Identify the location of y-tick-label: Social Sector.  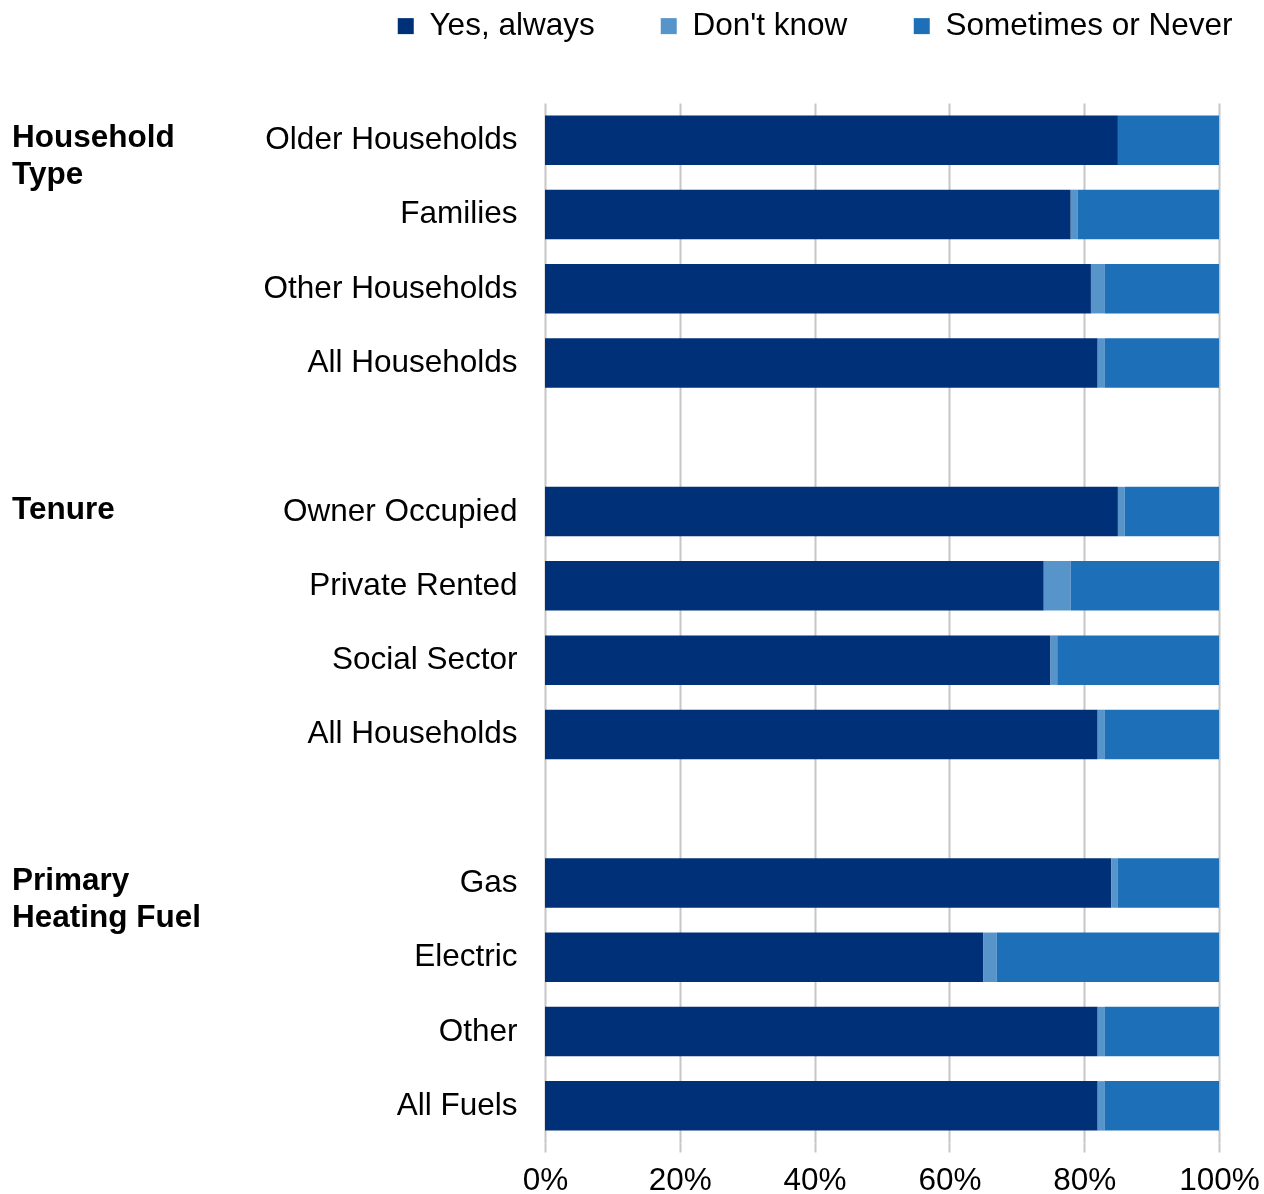
(424, 658).